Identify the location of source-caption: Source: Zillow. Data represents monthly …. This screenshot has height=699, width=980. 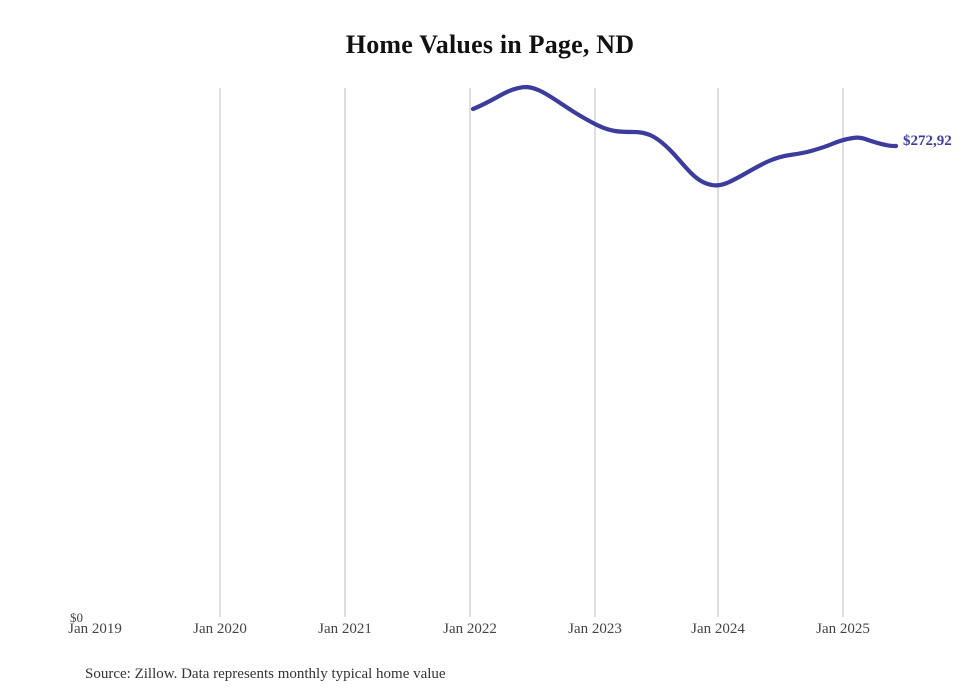
(265, 674).